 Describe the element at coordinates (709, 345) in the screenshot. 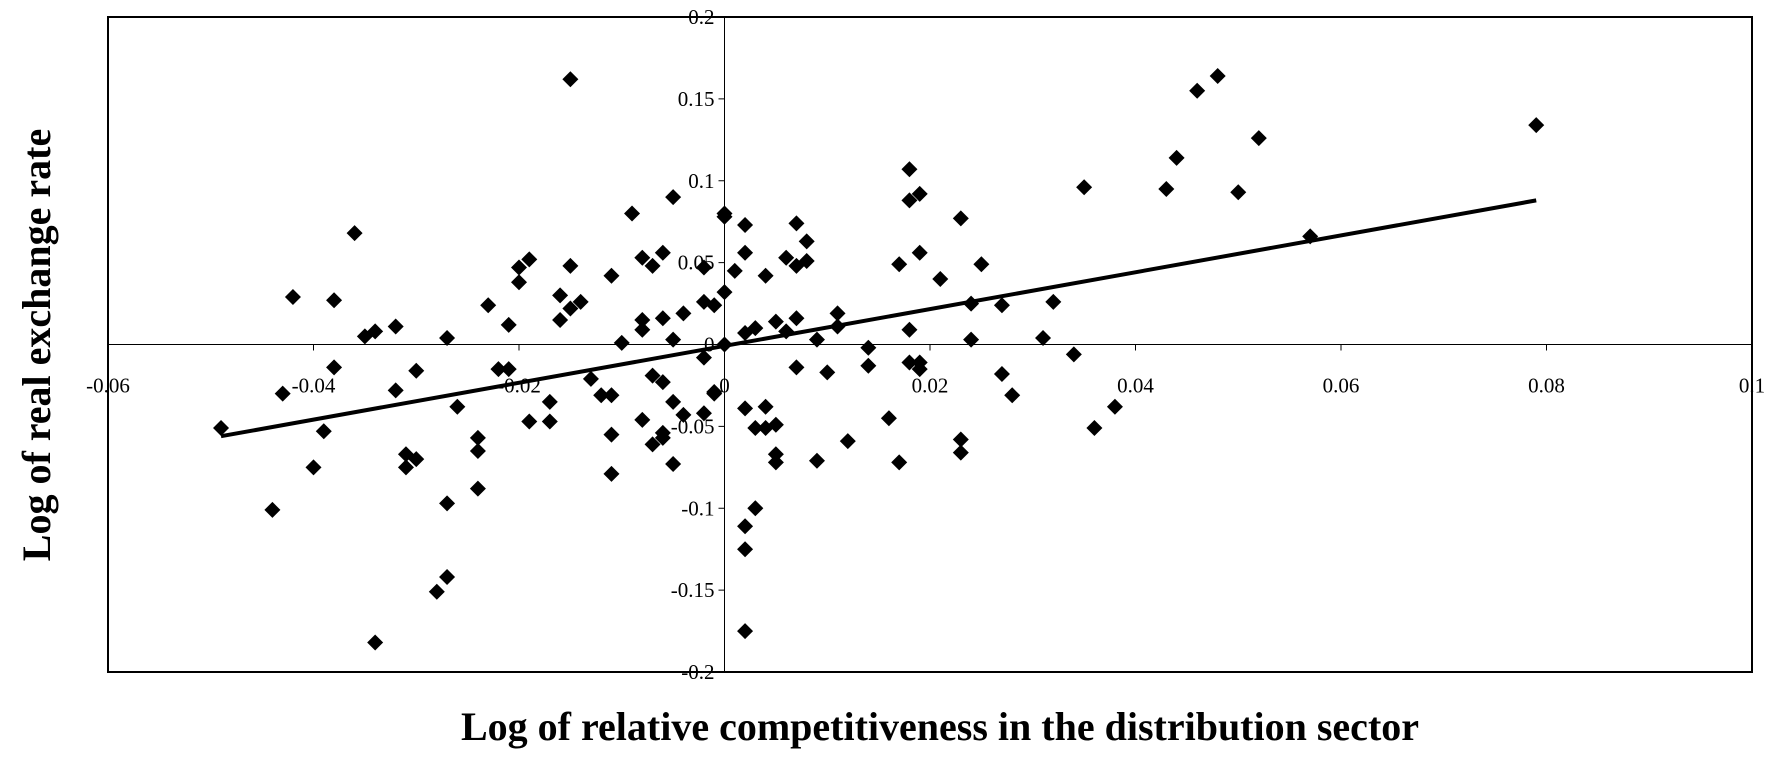

I see `y-tick-label: 0` at that location.